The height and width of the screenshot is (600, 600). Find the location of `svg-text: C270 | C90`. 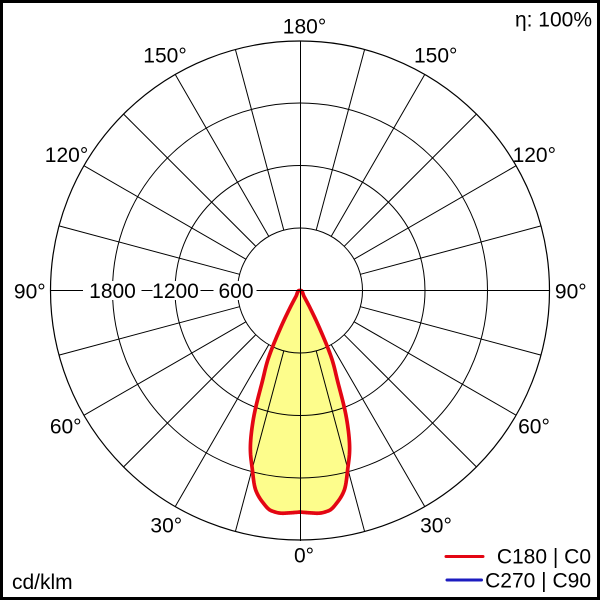

svg-text: C270 | C90 is located at coordinates (538, 581).